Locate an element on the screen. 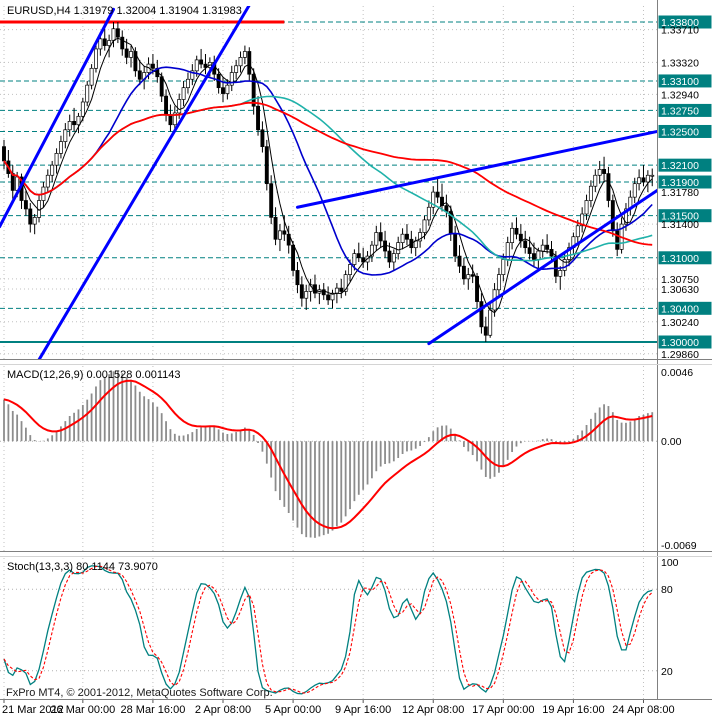 Image resolution: width=712 pixels, height=724 pixels. svg-text: 26 Mar 00:00 is located at coordinates (82, 710).